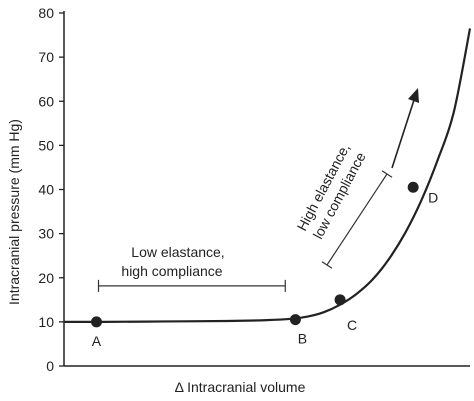 The height and width of the screenshot is (401, 474). Describe the element at coordinates (171, 271) in the screenshot. I see `low-compliance-label: high compliance` at that location.